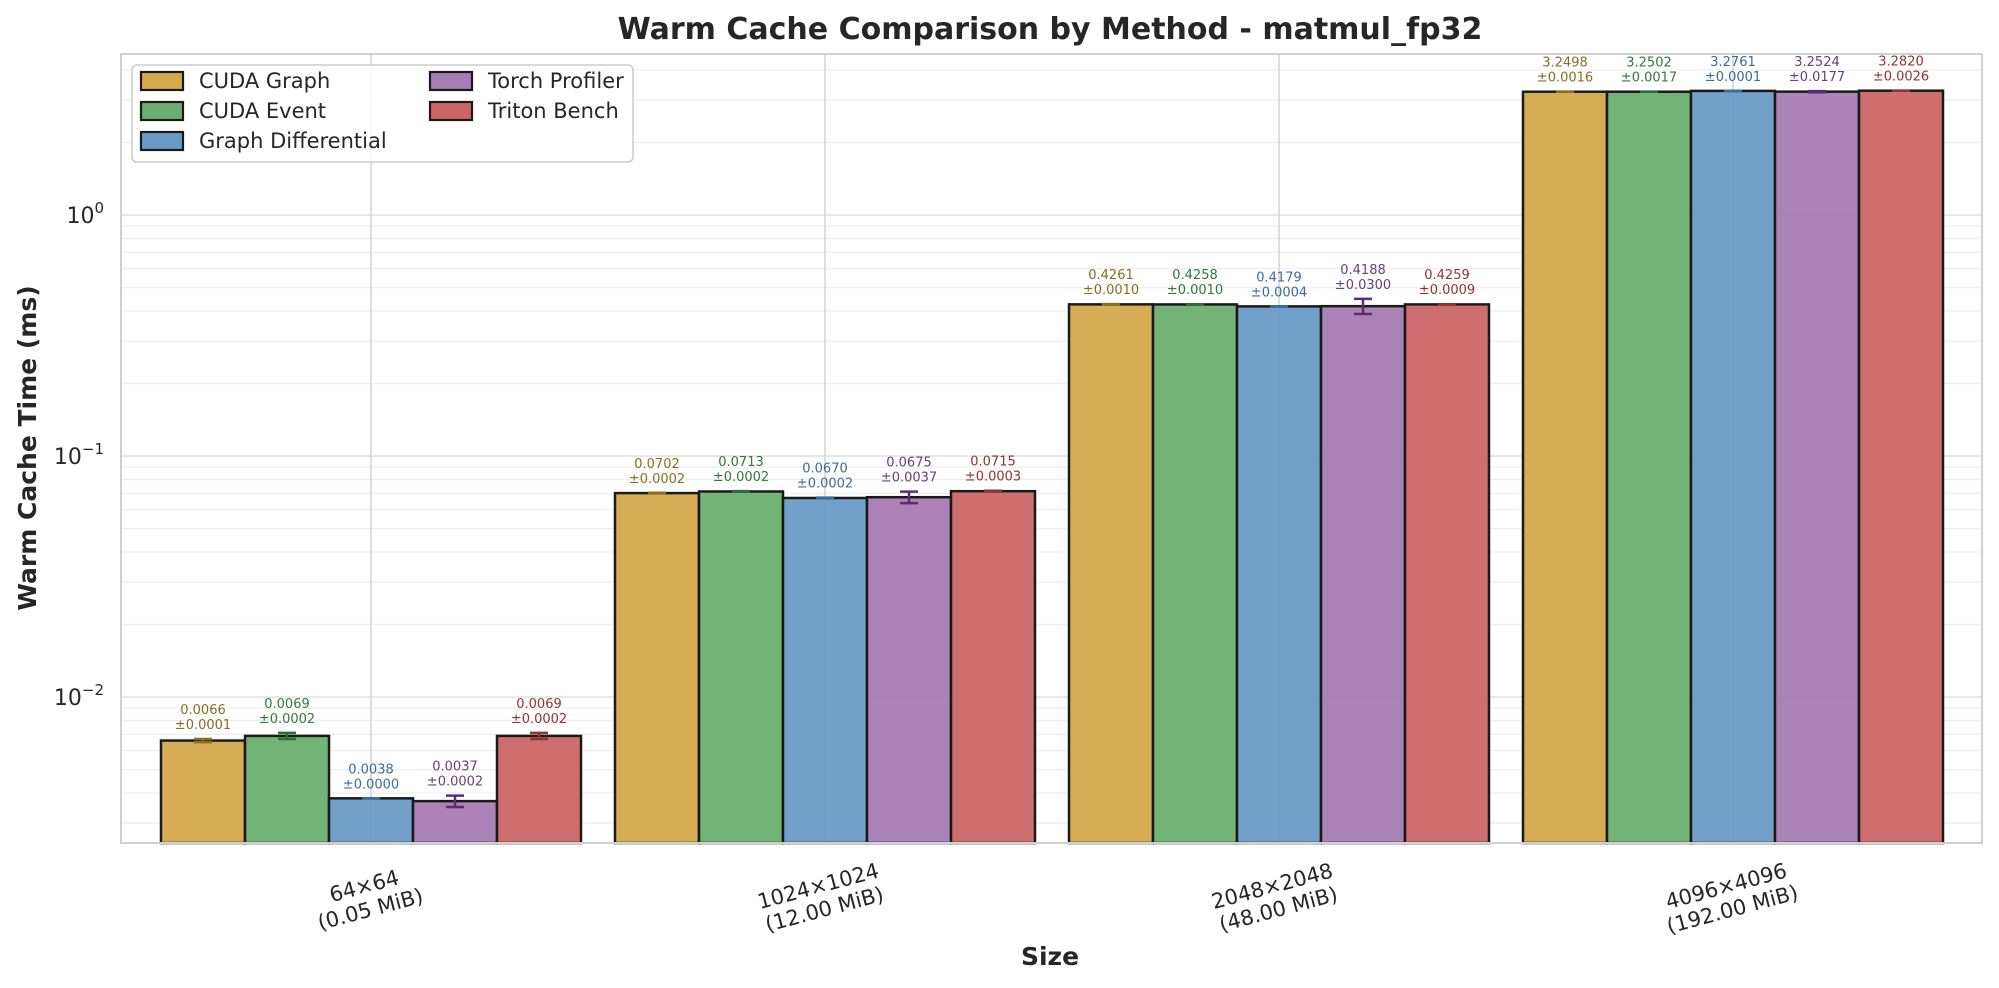  What do you see at coordinates (27, 447) in the screenshot?
I see `y-axis-title: Warm Cache Time (ms)` at bounding box center [27, 447].